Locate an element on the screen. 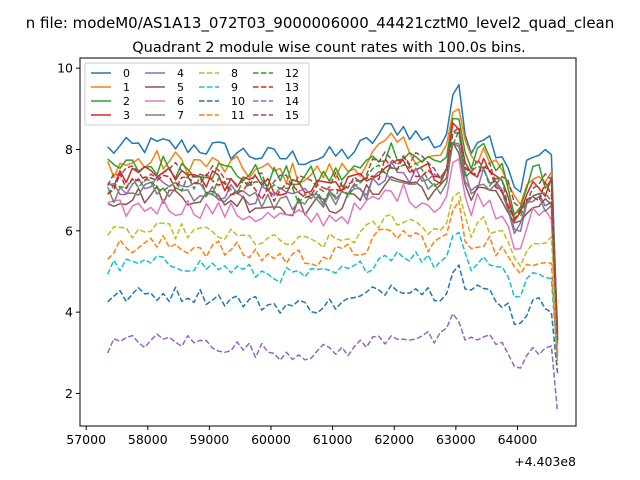  y-tick-label: 10 is located at coordinates (65, 68).